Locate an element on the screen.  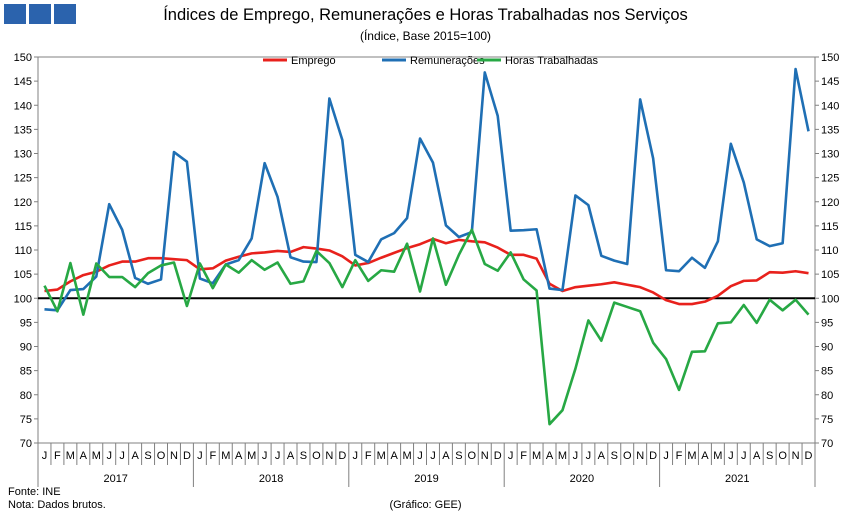
legend-label: Remunerações is located at coordinates (447, 61).